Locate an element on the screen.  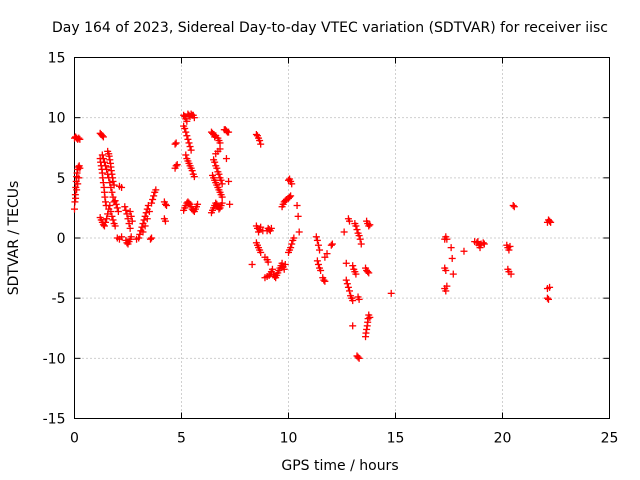
x-tick-label: 5 is located at coordinates (181, 439).